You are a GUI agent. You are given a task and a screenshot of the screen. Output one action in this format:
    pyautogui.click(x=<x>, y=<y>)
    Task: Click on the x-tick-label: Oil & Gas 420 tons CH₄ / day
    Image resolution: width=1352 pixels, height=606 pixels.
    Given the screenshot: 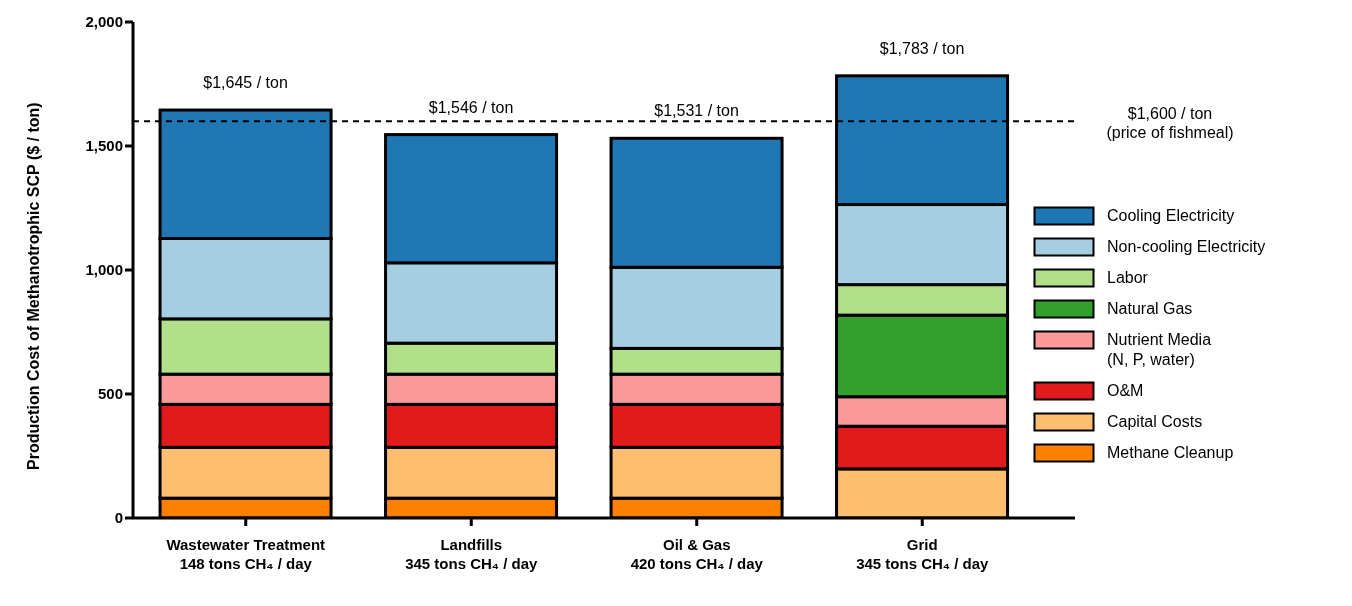 What is the action you would take?
    pyautogui.click(x=697, y=554)
    